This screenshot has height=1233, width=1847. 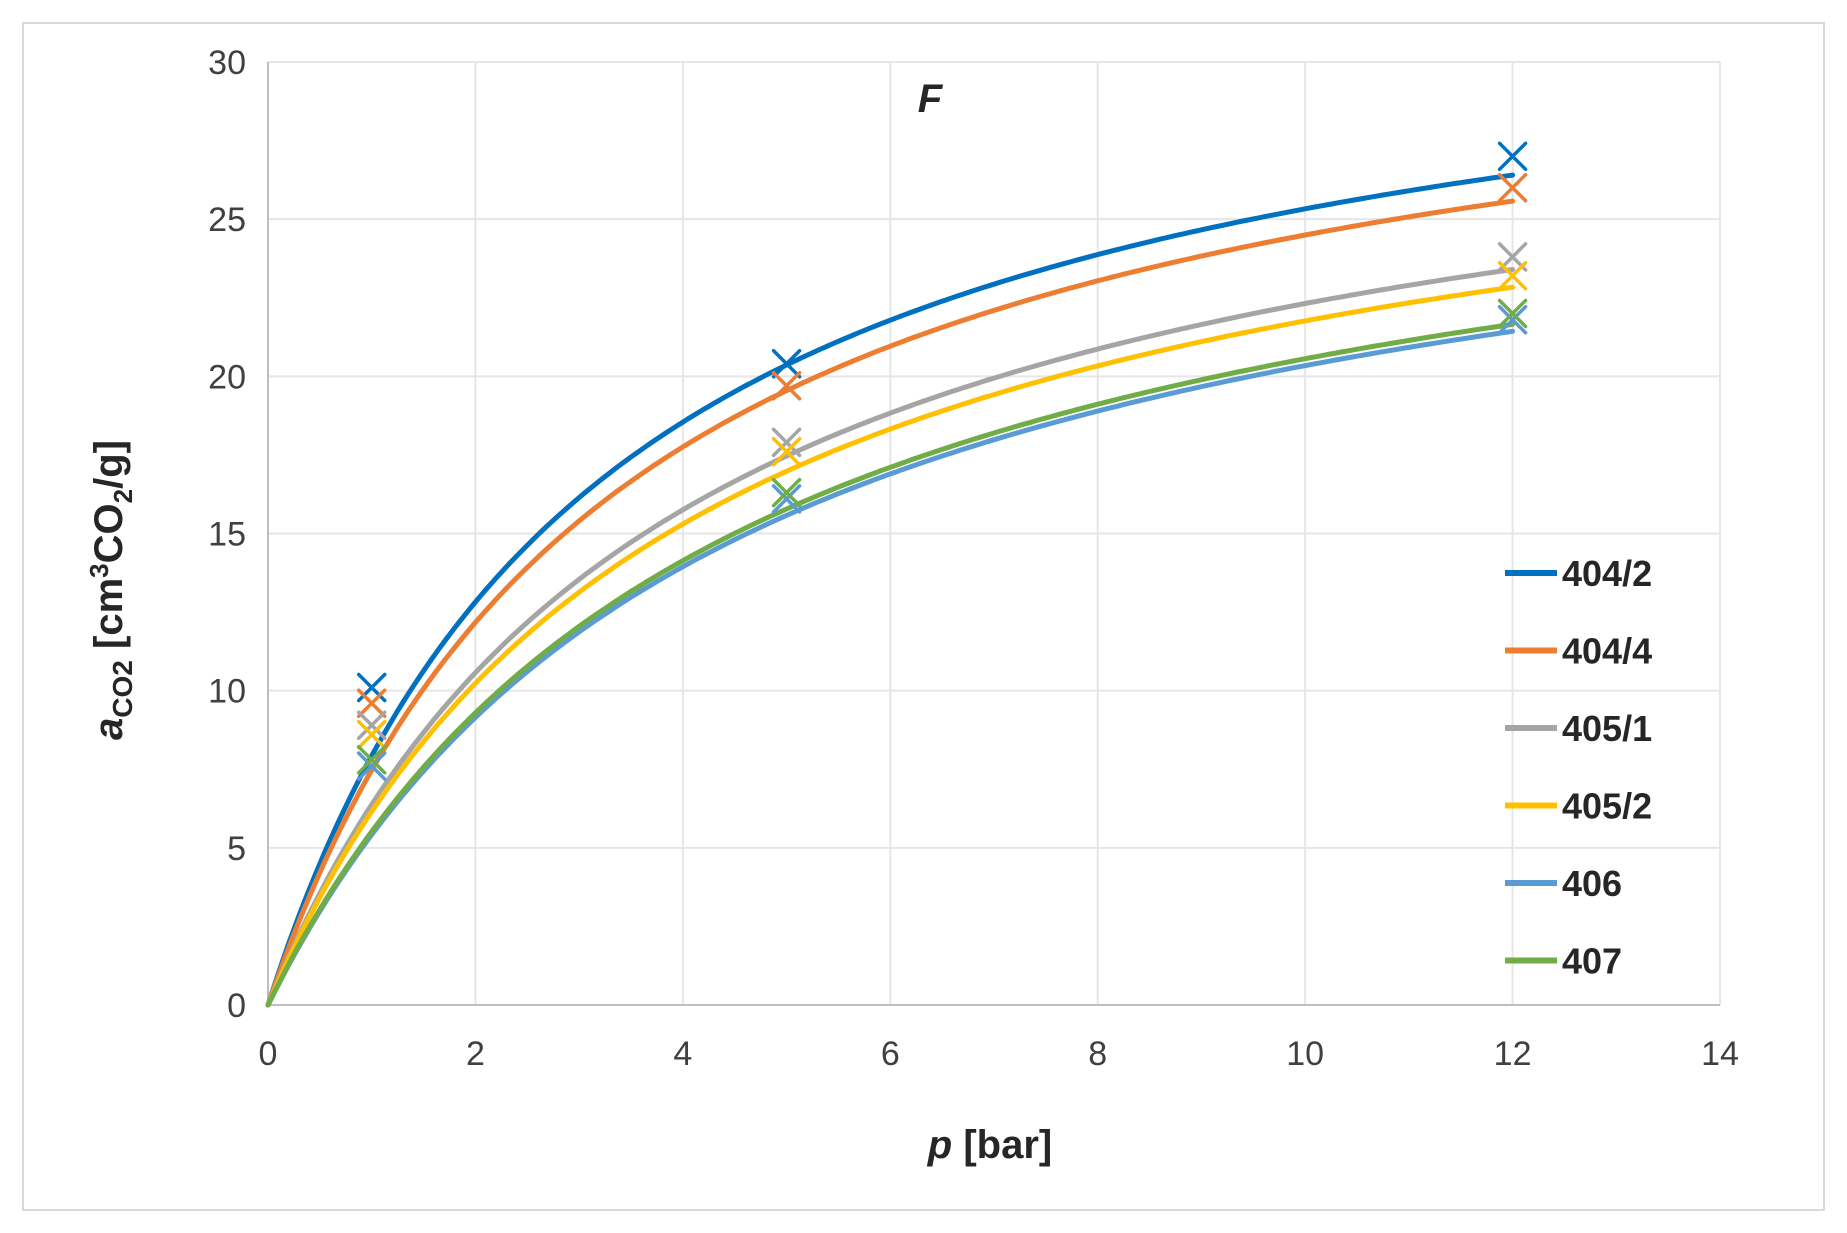 What do you see at coordinates (1607, 806) in the screenshot?
I see `legend-label: 405/2` at bounding box center [1607, 806].